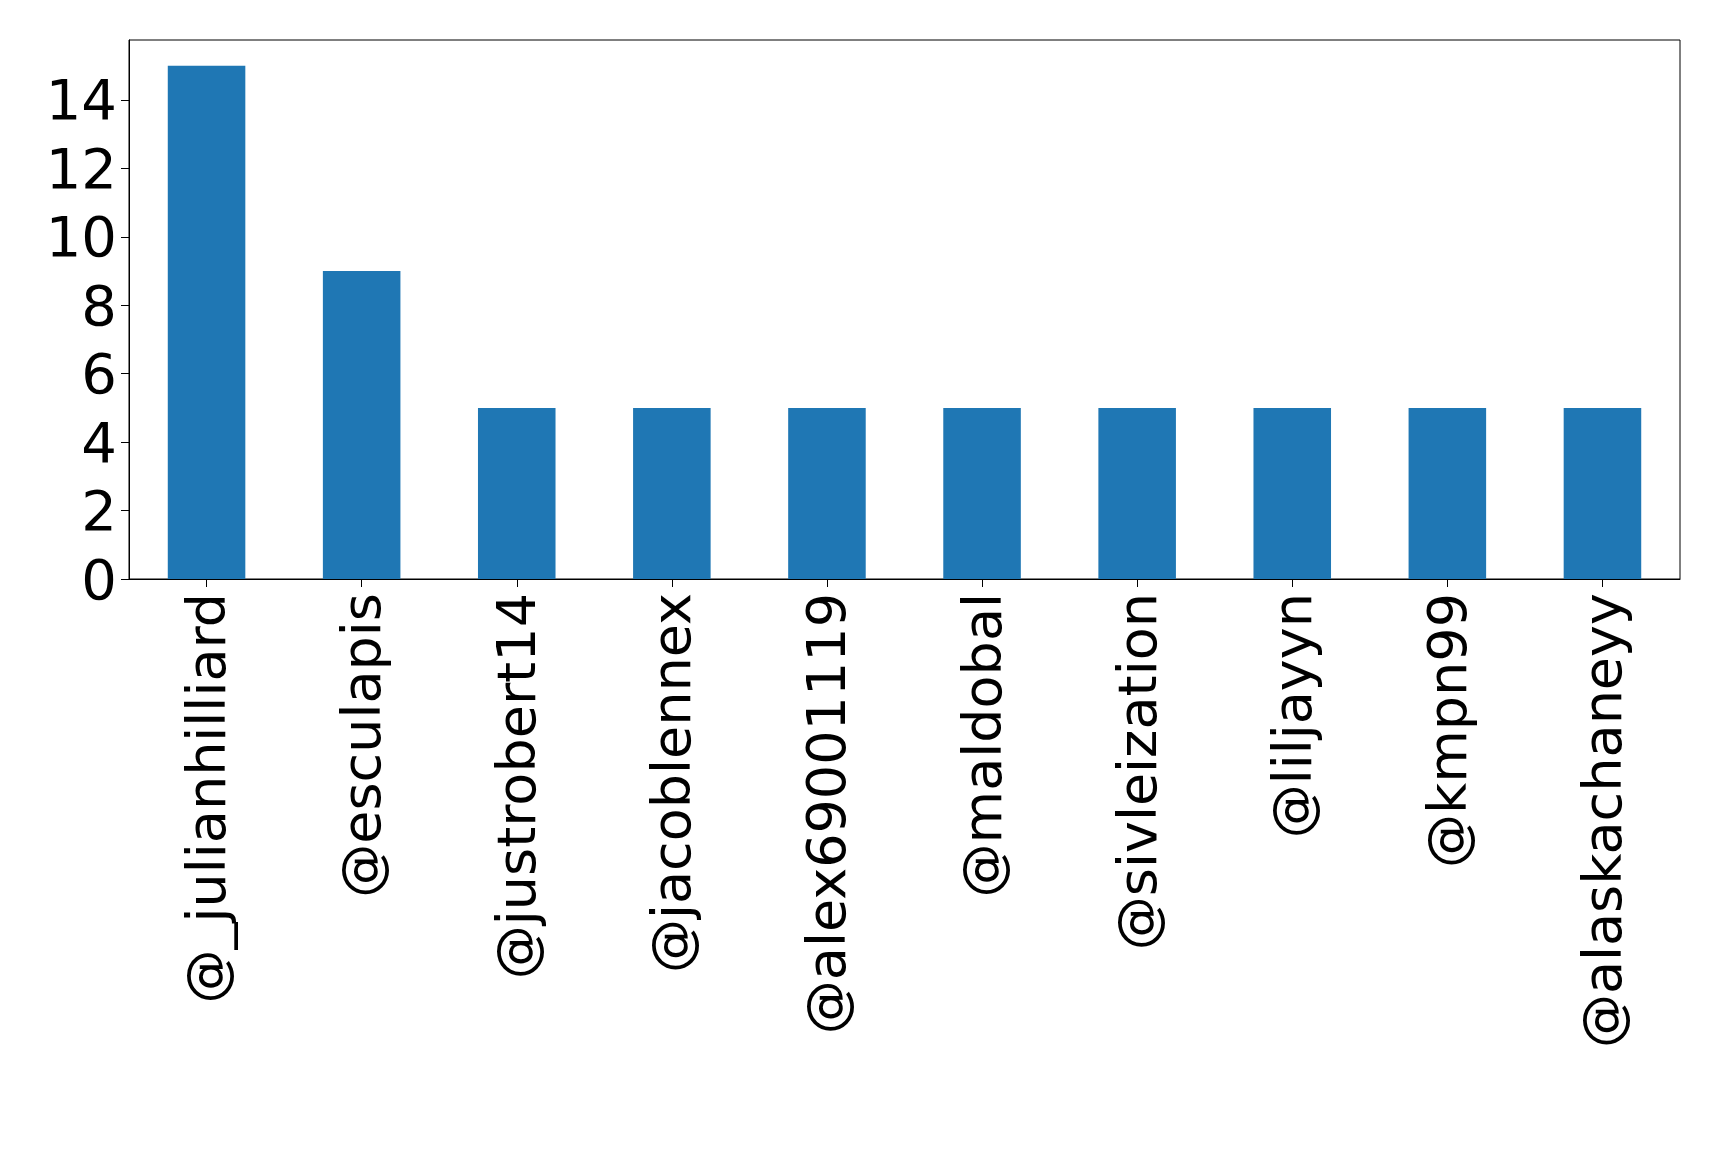 This screenshot has height=1155, width=1719. Describe the element at coordinates (1602, 821) in the screenshot. I see `x-tick-label: @alaskachaneyy` at that location.